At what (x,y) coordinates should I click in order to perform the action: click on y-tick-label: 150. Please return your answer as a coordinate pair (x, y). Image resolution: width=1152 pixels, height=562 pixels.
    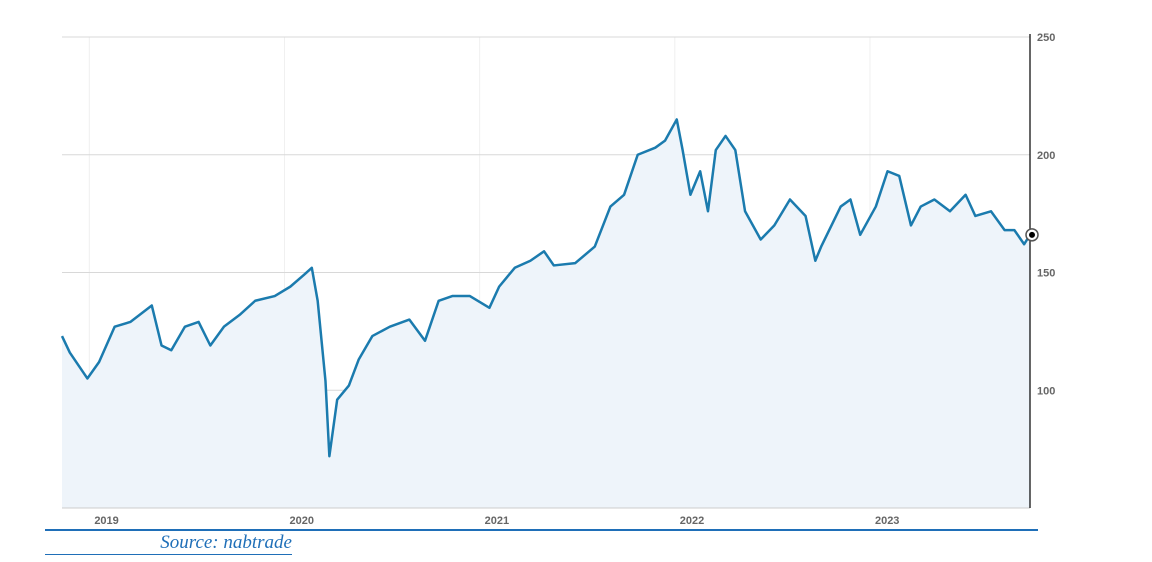
    Looking at the image, I should click on (1046, 274).